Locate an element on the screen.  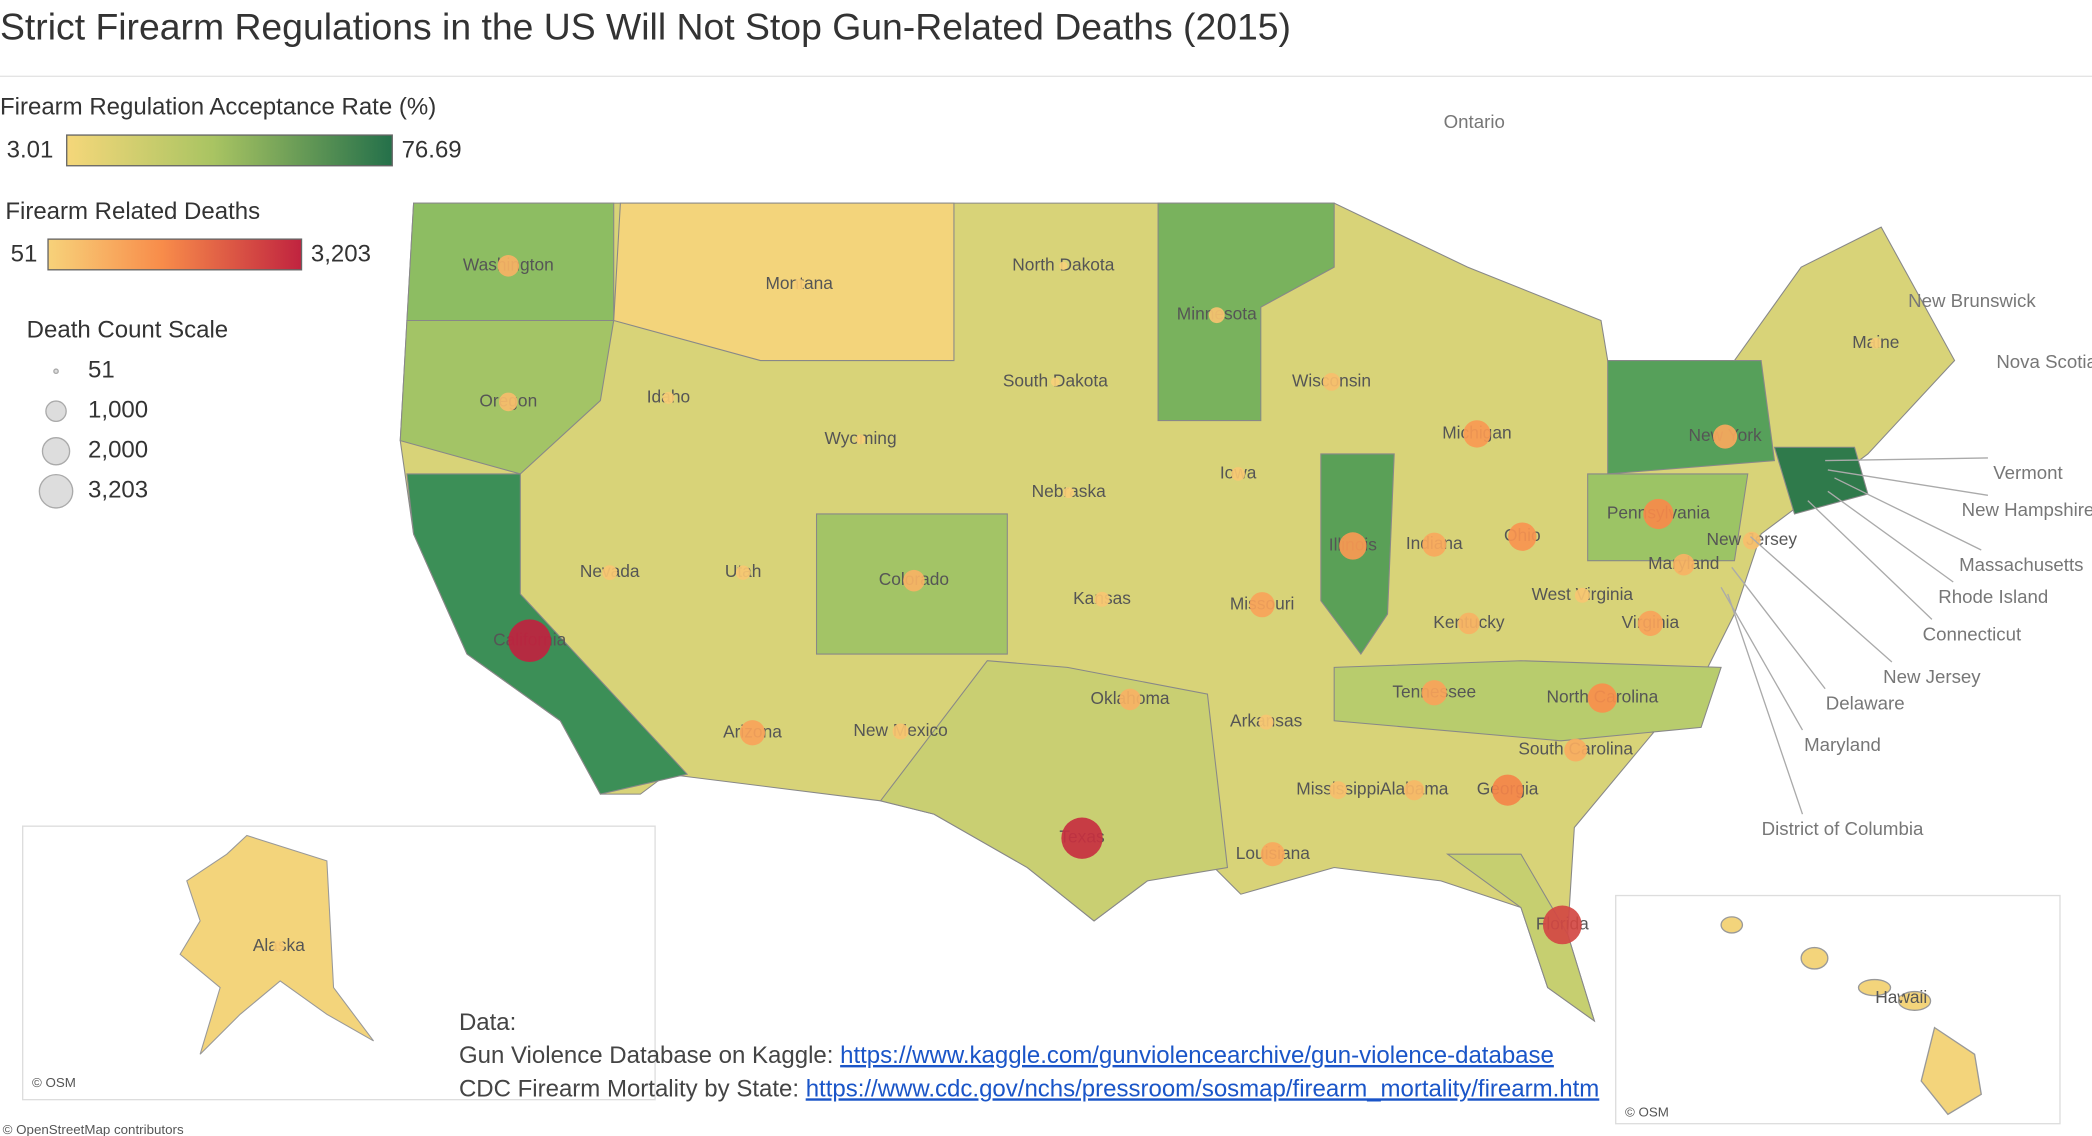
callout-label: New Jersey is located at coordinates (1932, 676).